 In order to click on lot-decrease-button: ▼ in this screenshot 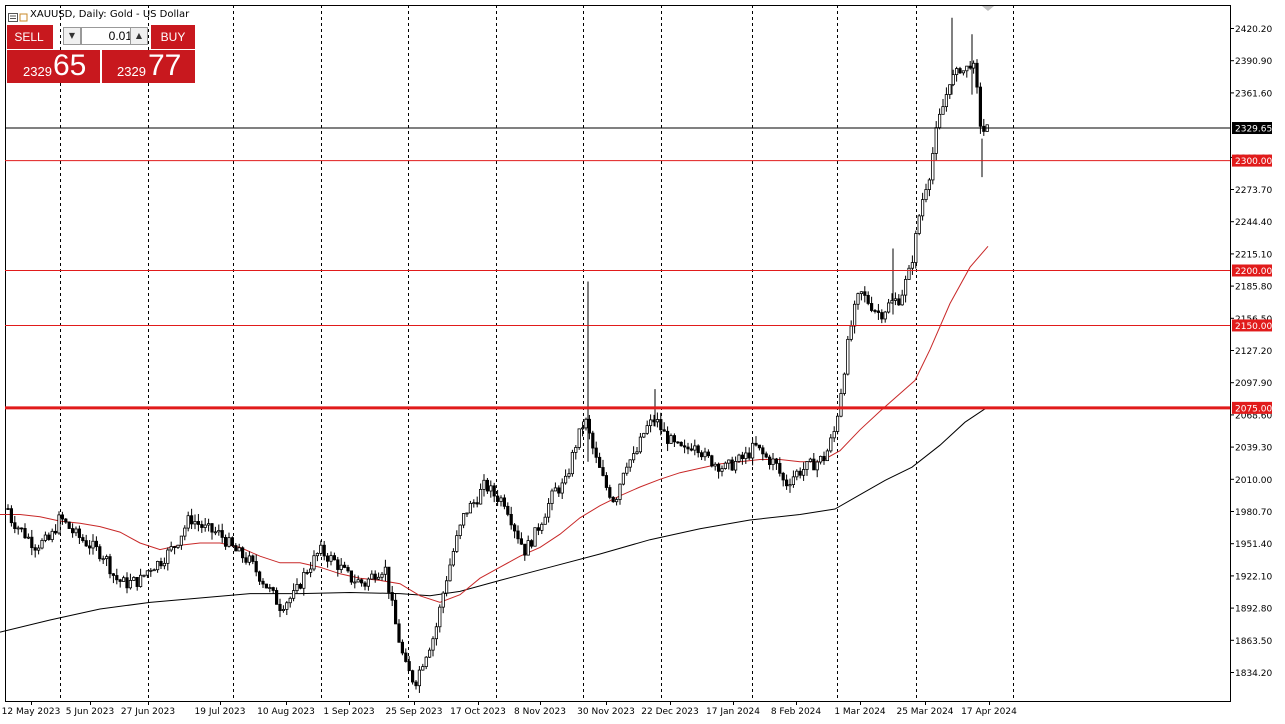, I will do `click(72, 36)`.